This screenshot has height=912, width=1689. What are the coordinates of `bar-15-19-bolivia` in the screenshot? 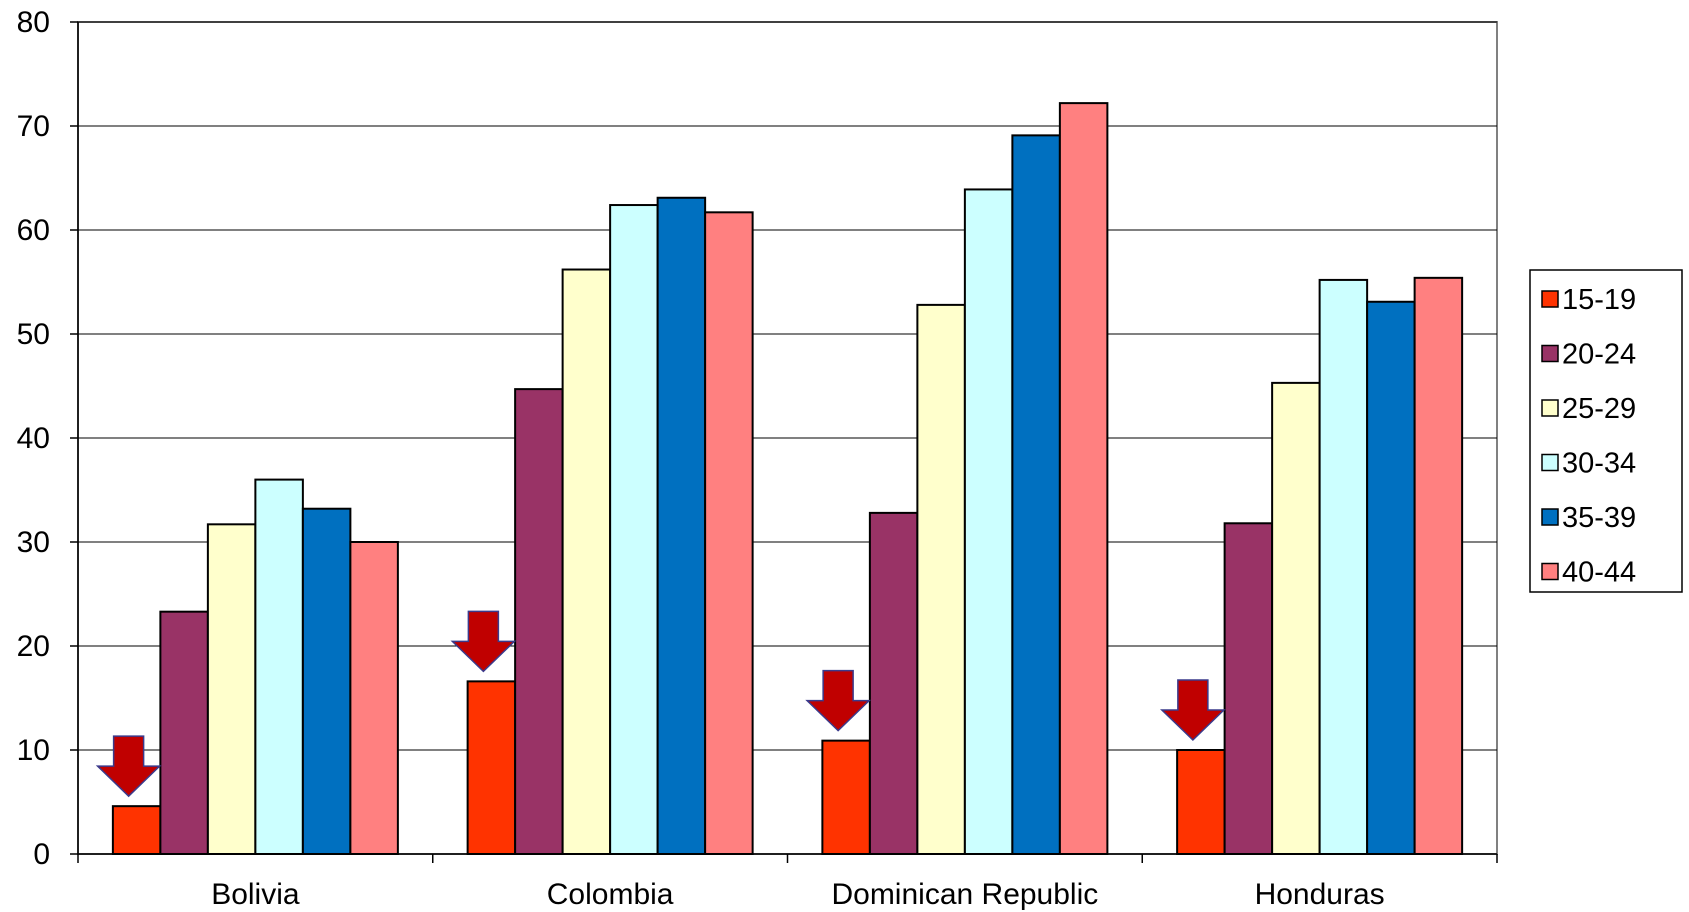 It's located at (136, 830).